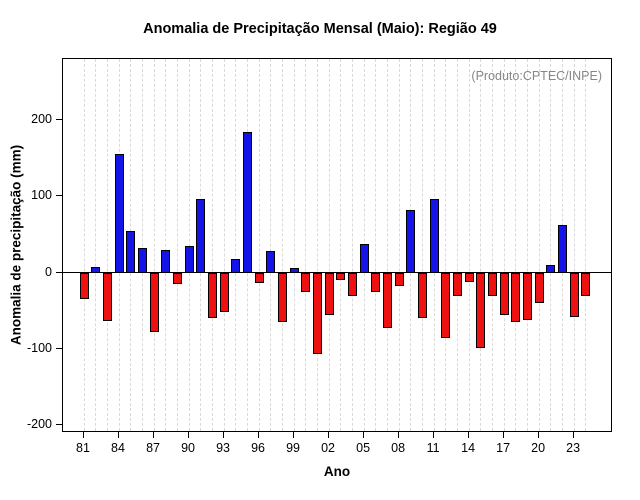 The width and height of the screenshot is (640, 500). Describe the element at coordinates (224, 292) in the screenshot. I see `bar-1993` at that location.